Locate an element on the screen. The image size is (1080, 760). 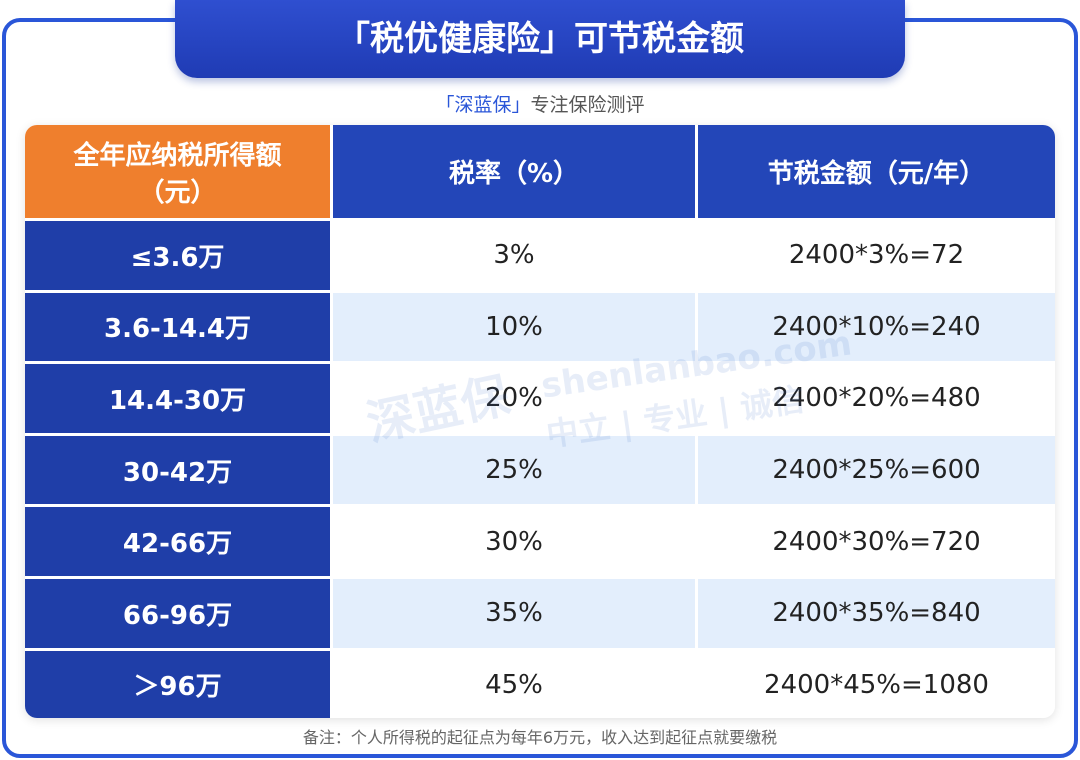
table-cell: 3% is located at coordinates (514, 255).